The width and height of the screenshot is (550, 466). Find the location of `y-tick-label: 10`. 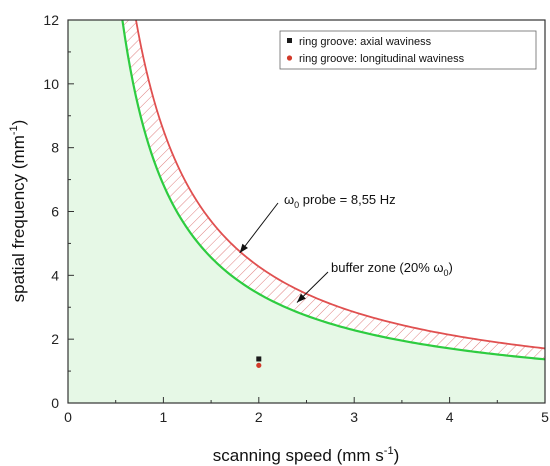

y-tick-label: 10 is located at coordinates (51, 84).